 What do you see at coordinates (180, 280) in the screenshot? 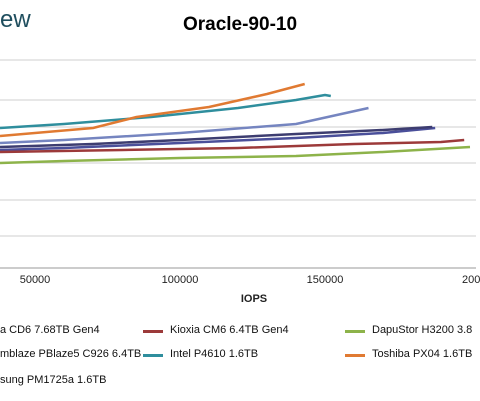
I see `x-tick-label: 100000` at bounding box center [180, 280].